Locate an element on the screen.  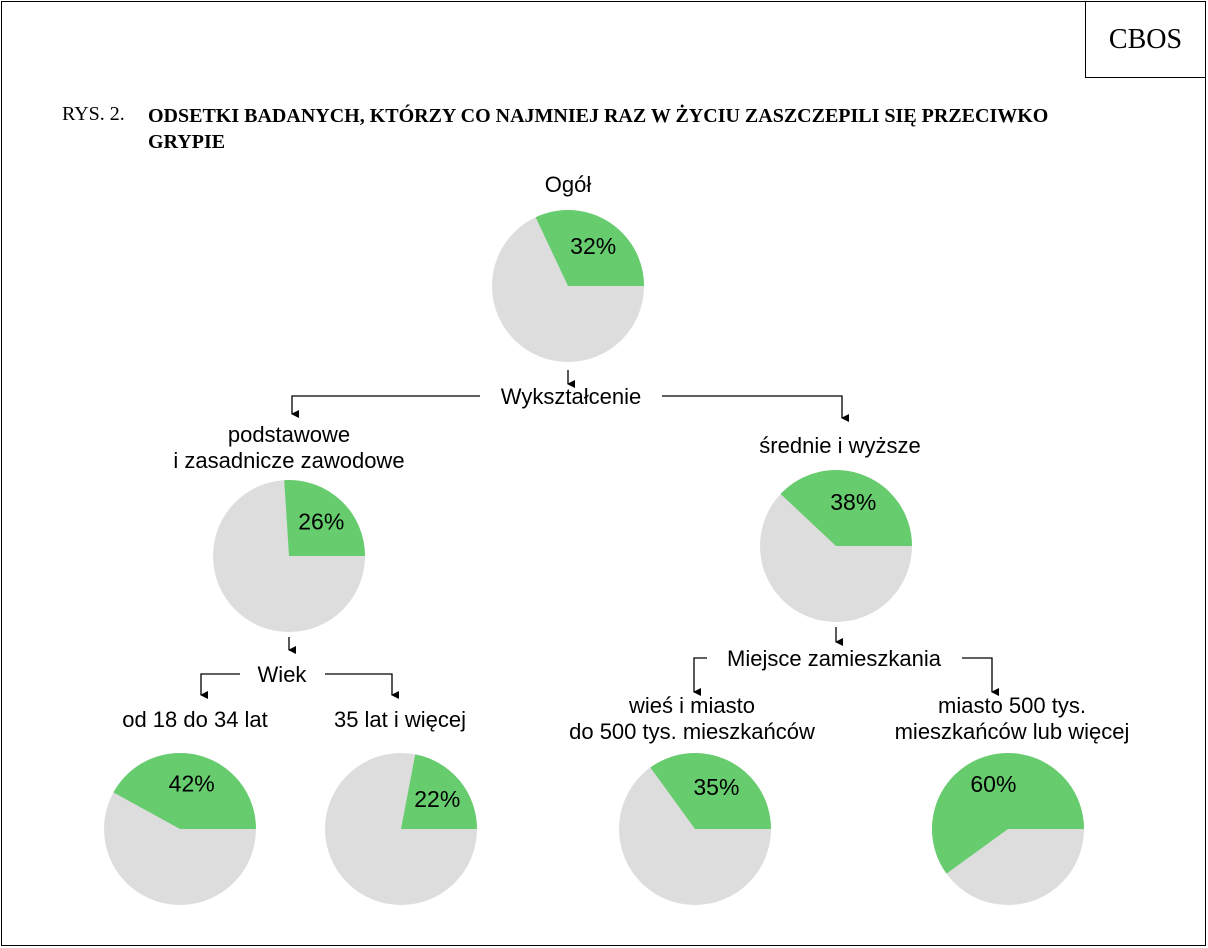
split-label-age: Wiek is located at coordinates (283, 674).